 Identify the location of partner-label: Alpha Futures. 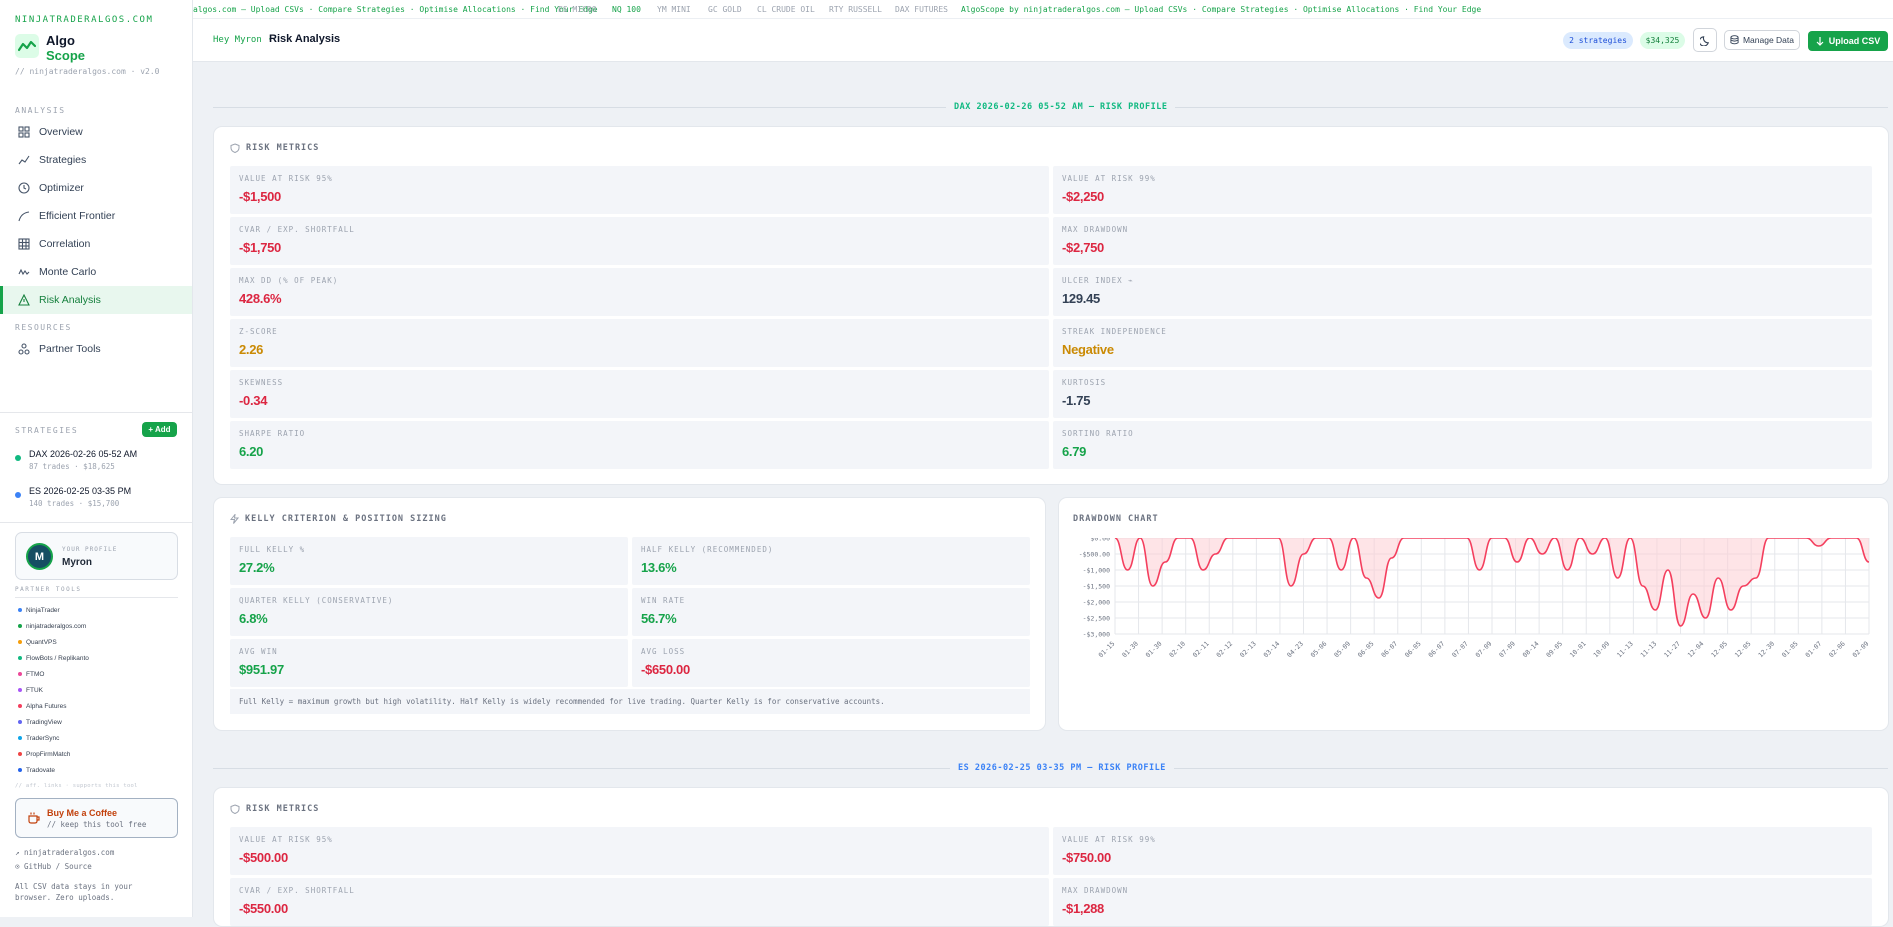
(46, 706).